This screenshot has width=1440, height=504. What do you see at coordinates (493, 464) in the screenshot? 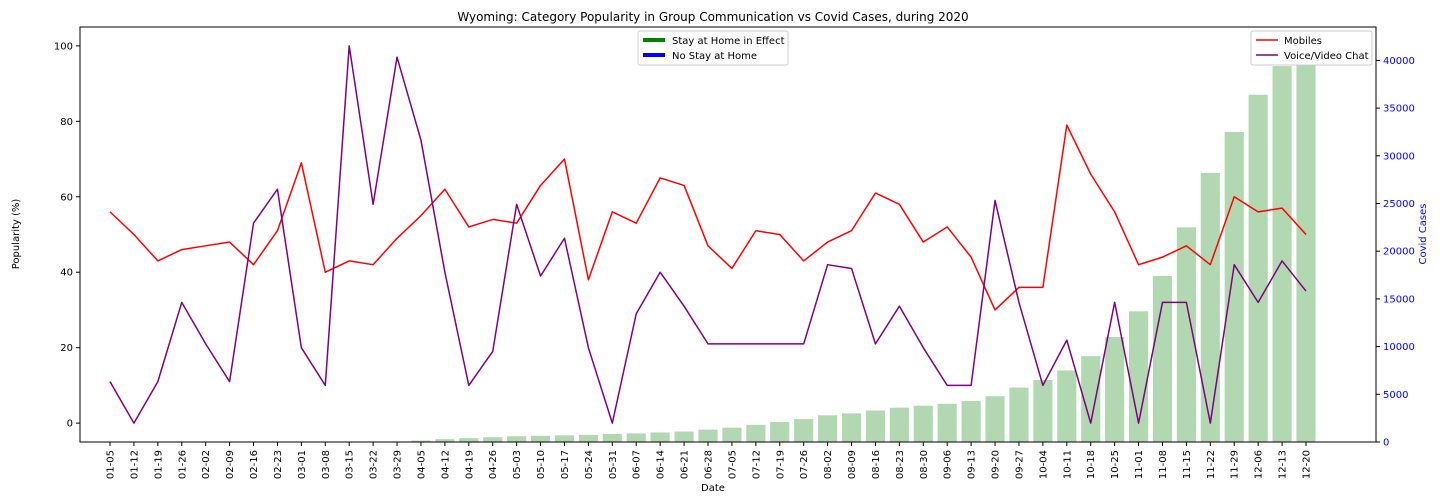
I see `x-tick-label: 04-26` at bounding box center [493, 464].